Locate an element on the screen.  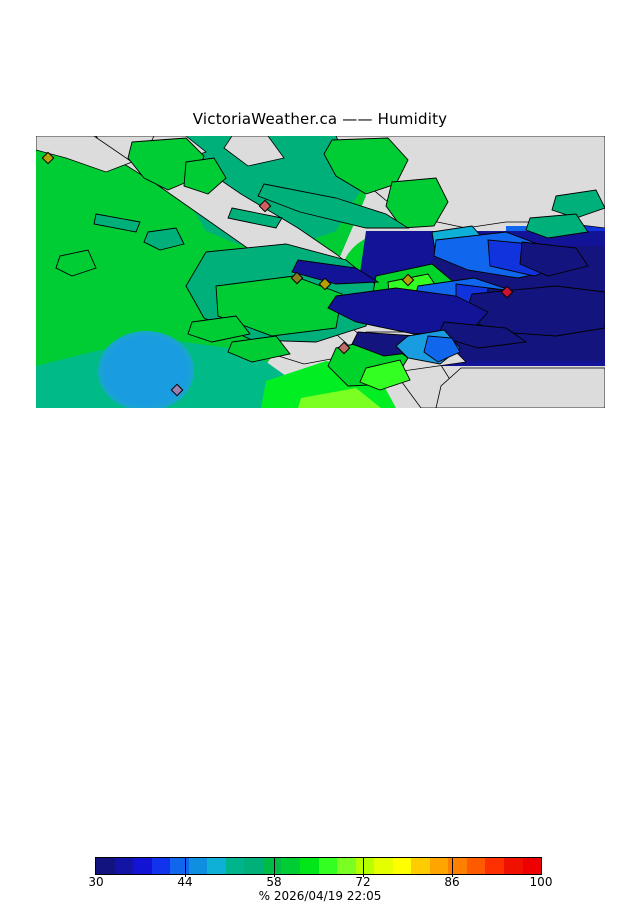
page-title: VictoriaWeather.ca —— Humidity is located at coordinates (320, 119).